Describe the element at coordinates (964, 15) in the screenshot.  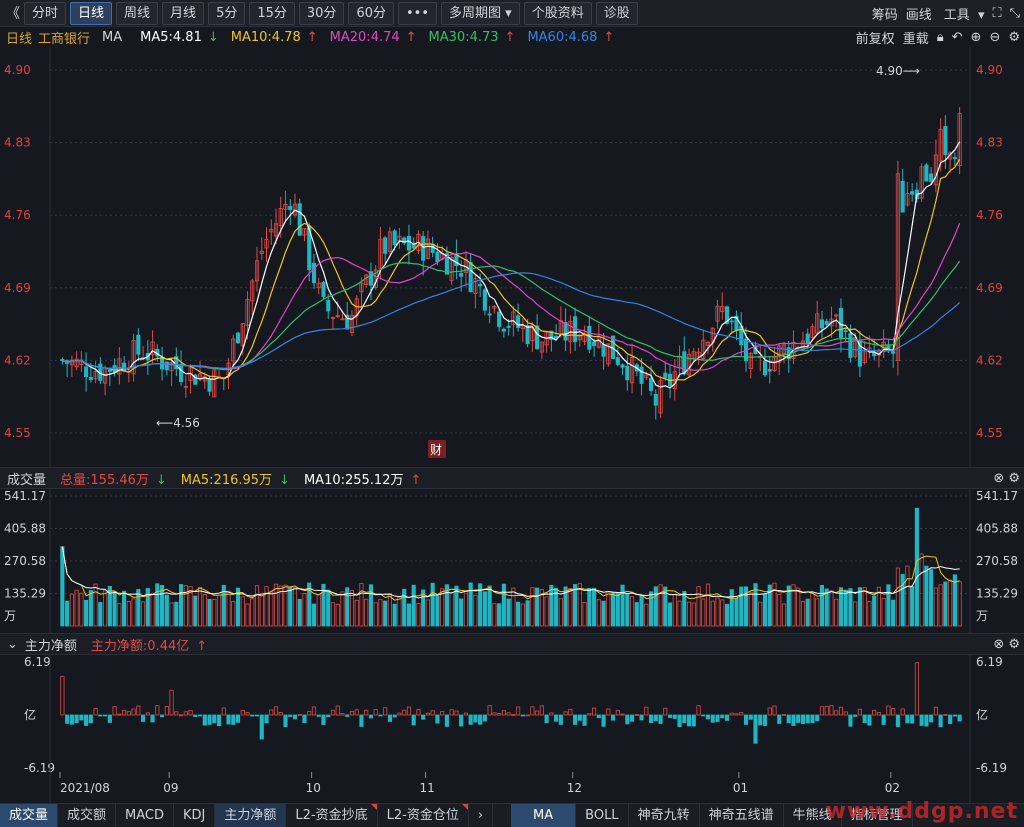
I see `tools-dropdown: 工具 ▾` at that location.